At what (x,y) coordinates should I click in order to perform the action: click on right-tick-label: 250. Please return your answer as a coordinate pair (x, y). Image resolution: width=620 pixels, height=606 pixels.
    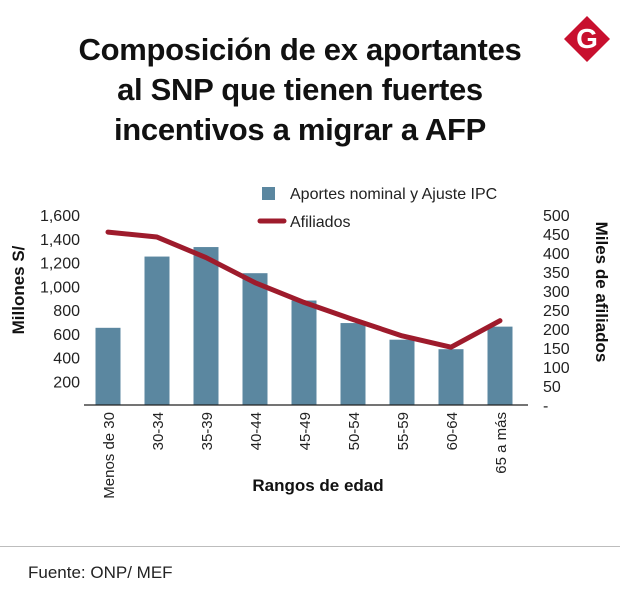
    Looking at the image, I should click on (556, 311).